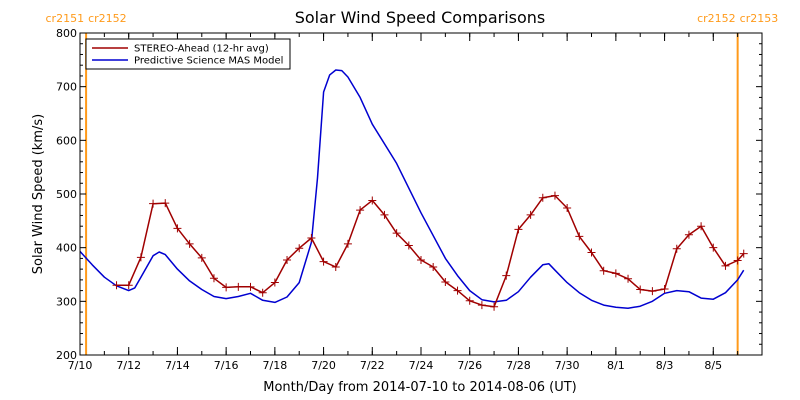 The height and width of the screenshot is (400, 800). I want to click on x-tick-label: 7/30, so click(567, 365).